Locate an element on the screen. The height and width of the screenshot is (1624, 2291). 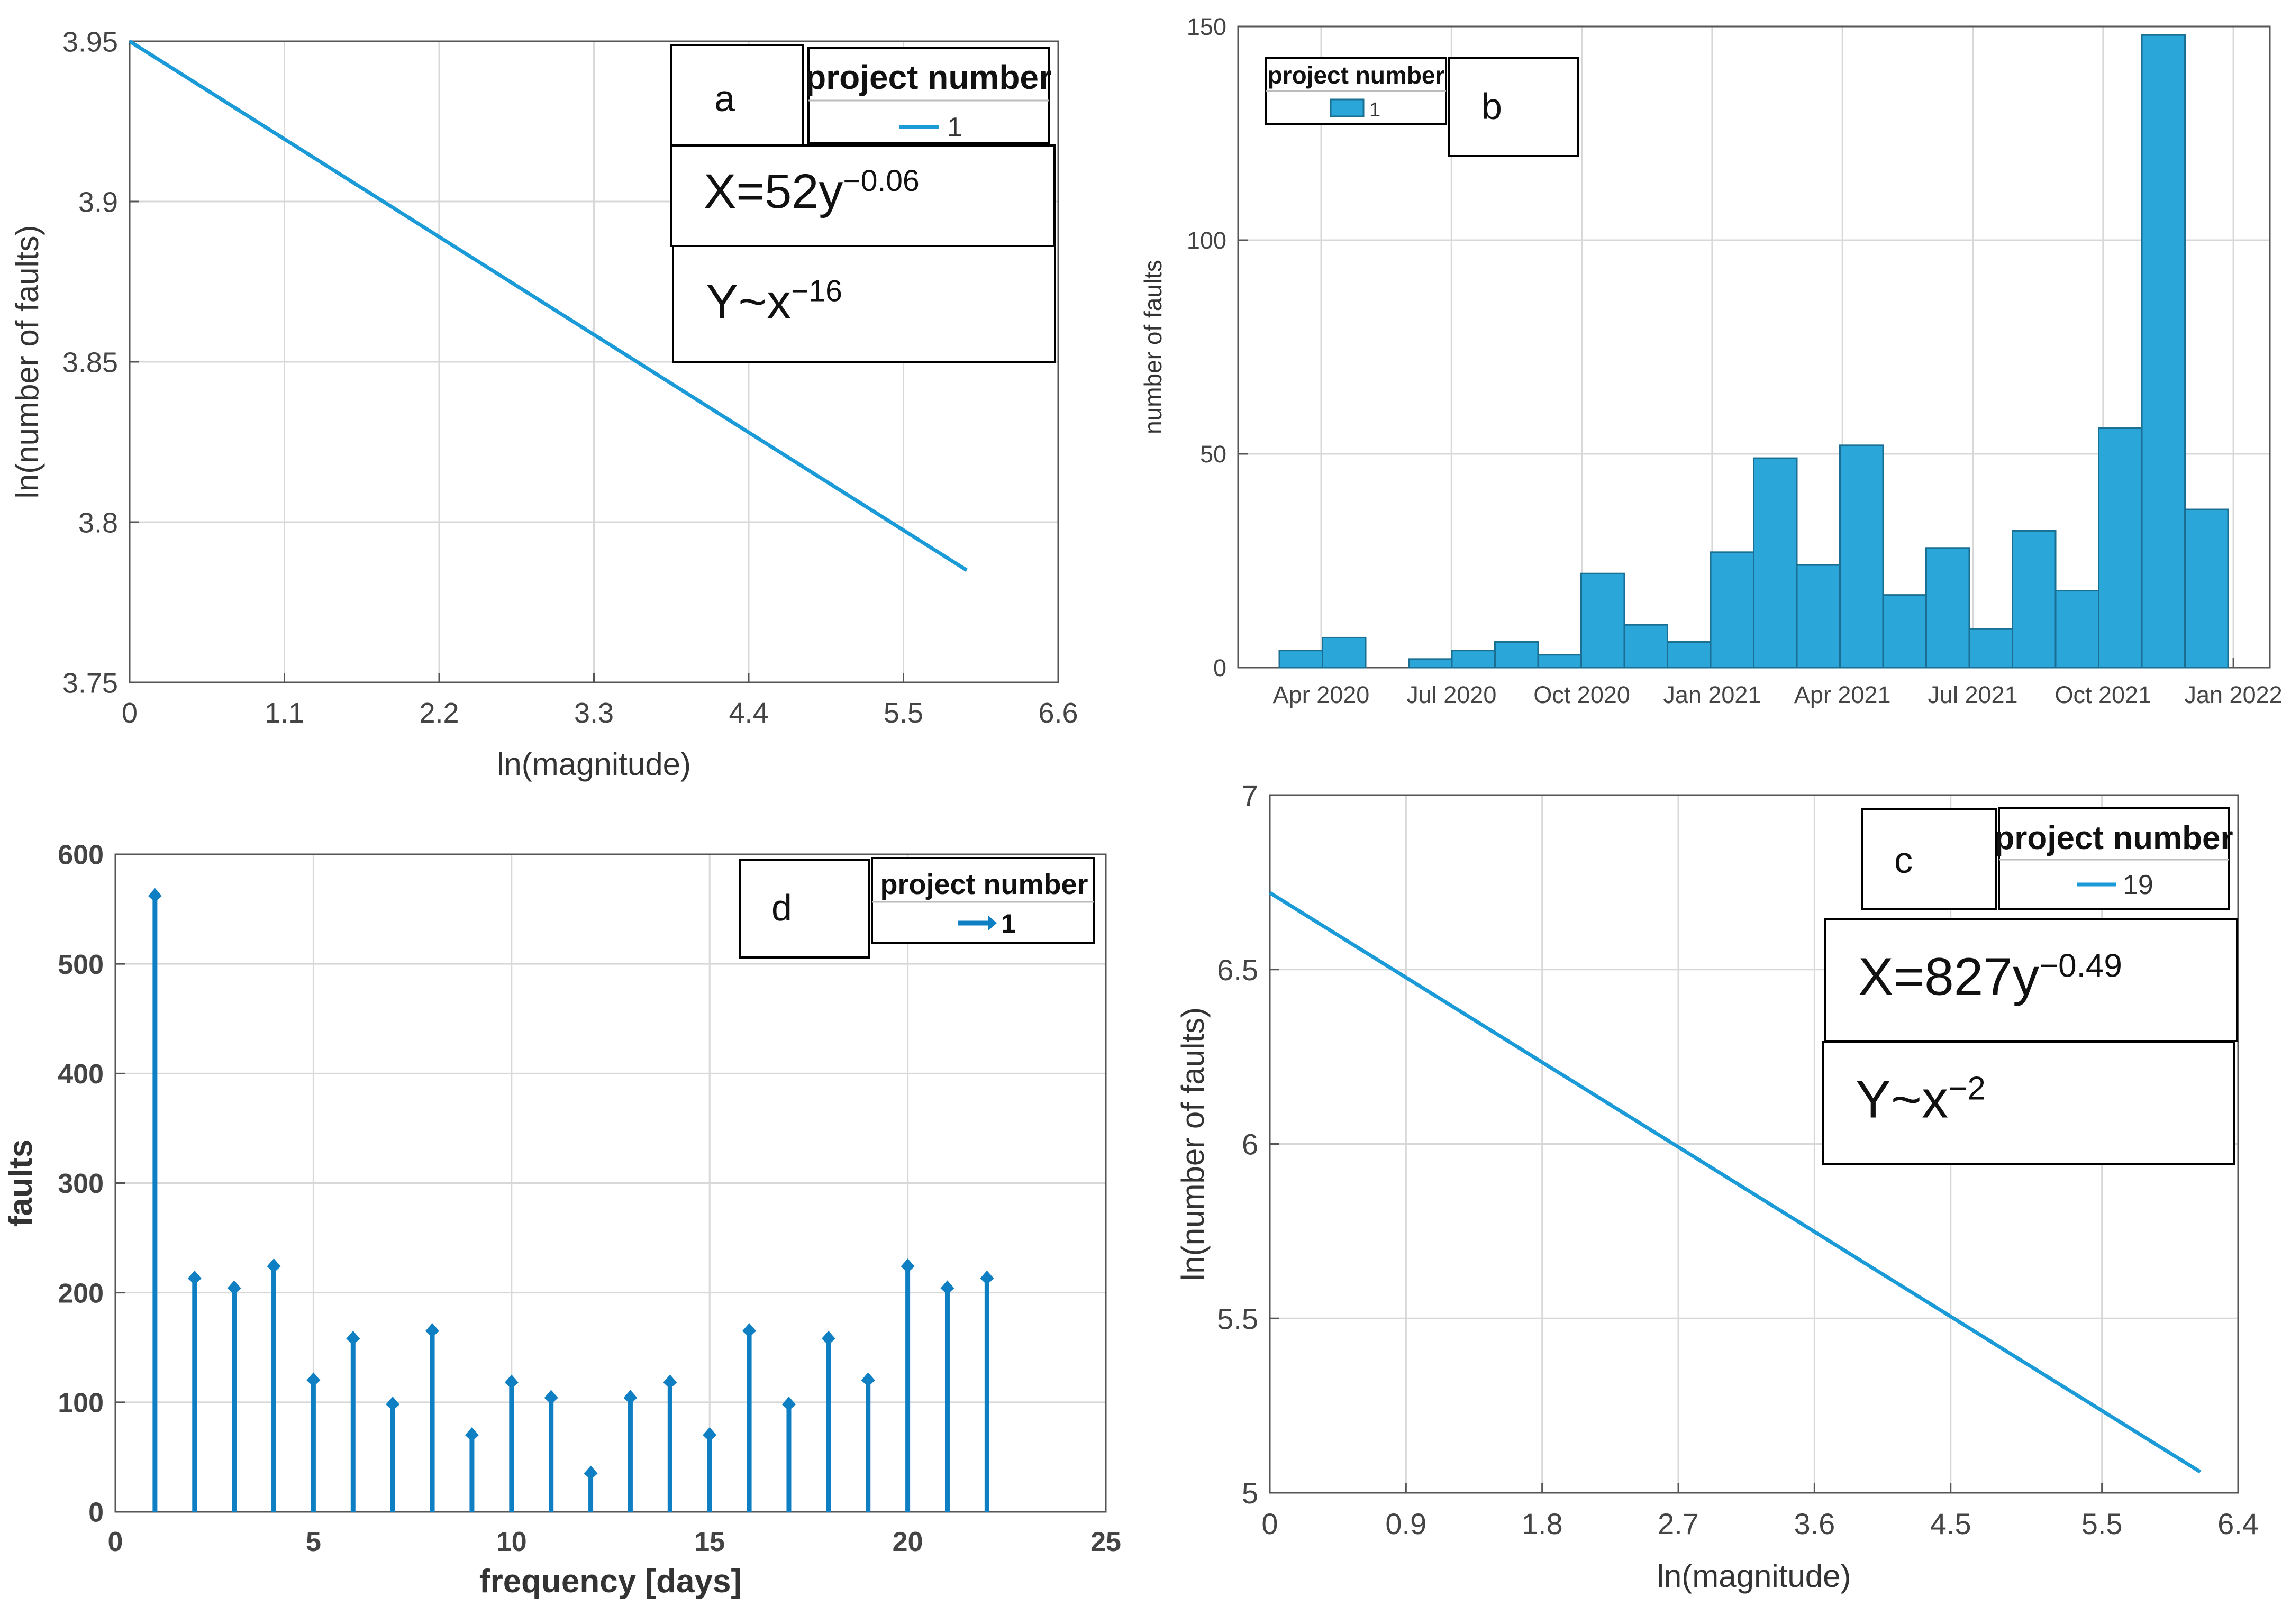
panel-label: c is located at coordinates (1904, 861).